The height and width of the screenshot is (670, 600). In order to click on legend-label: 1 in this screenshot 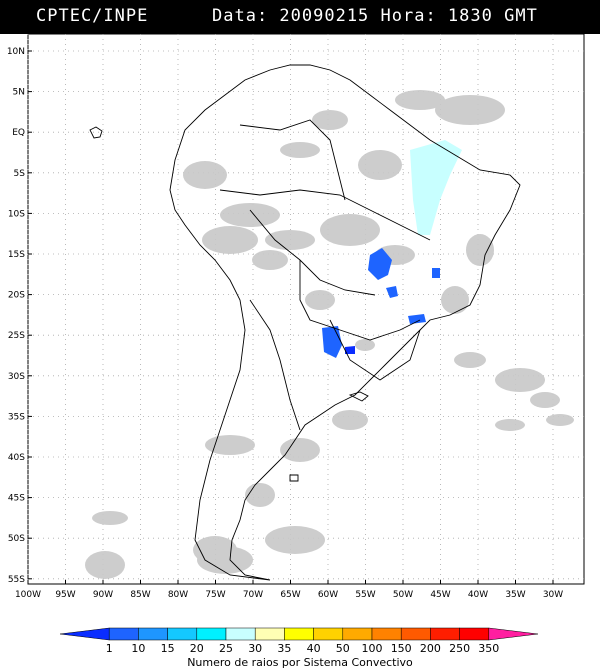, I will do `click(109, 648)`.